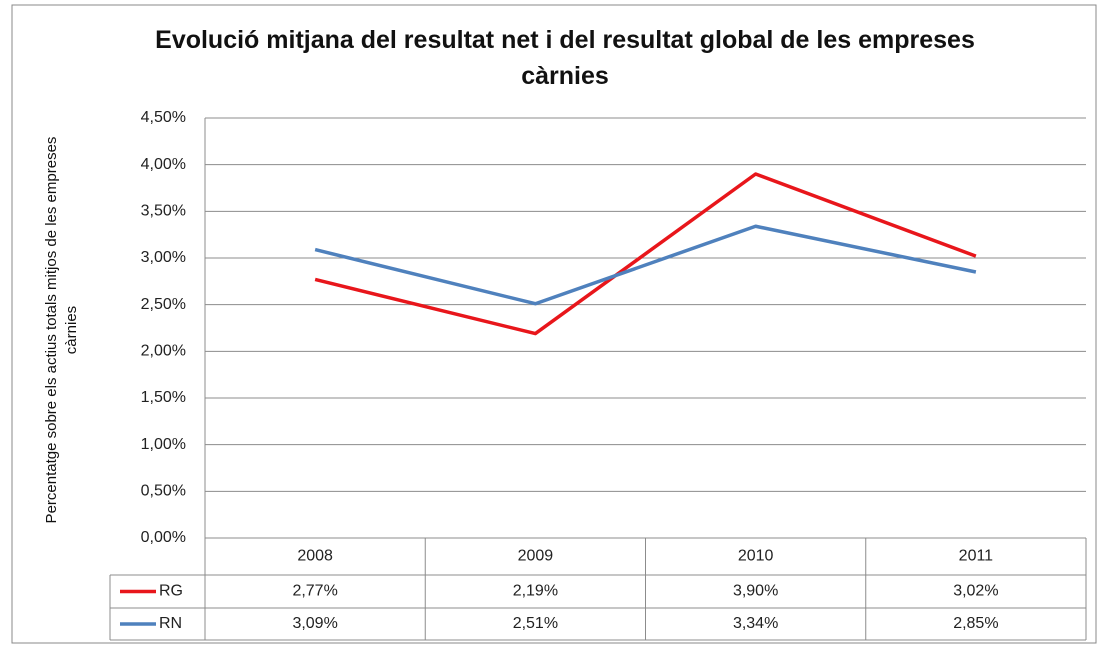 This screenshot has width=1104, height=648. Describe the element at coordinates (163, 117) in the screenshot. I see `y-tick-label: 4,50%` at that location.